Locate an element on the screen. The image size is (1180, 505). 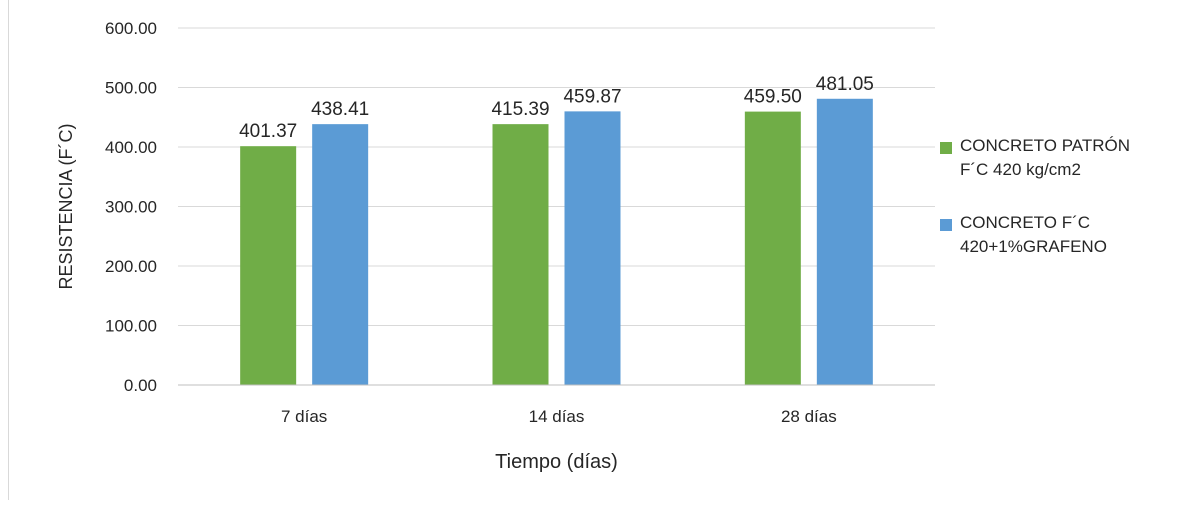
data-label: 481.05 is located at coordinates (845, 84).